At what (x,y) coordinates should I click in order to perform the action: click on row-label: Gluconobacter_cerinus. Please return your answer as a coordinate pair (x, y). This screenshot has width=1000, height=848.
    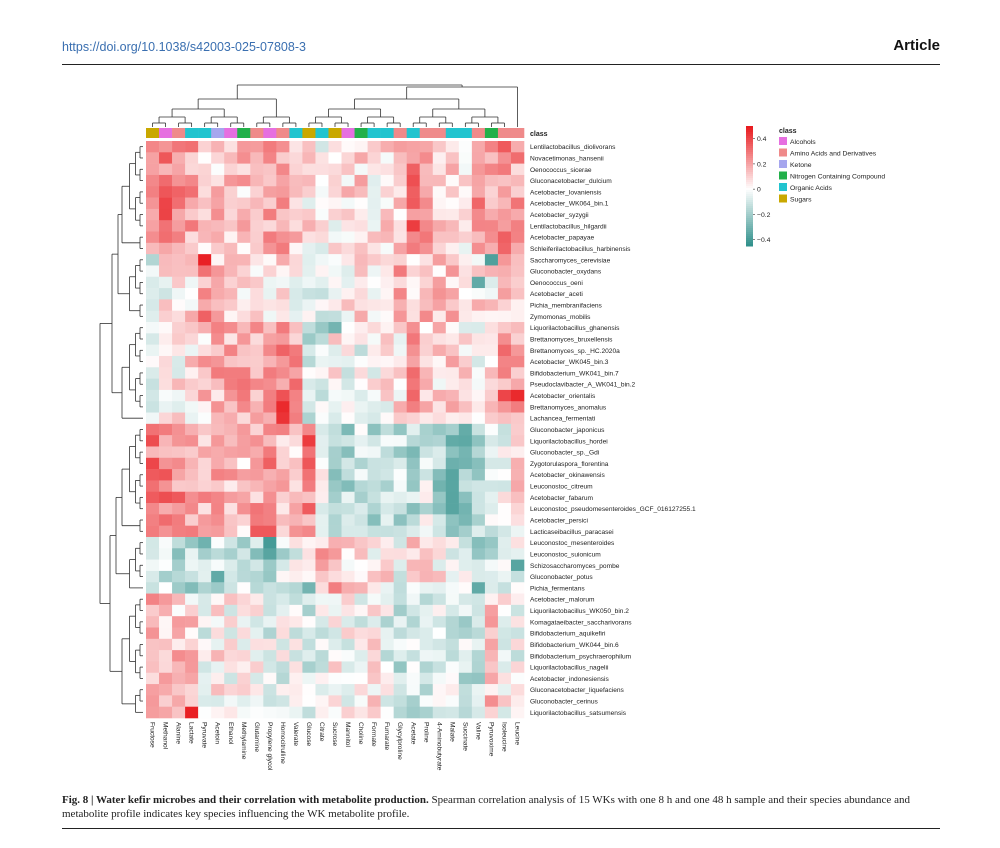
    Looking at the image, I should click on (564, 702).